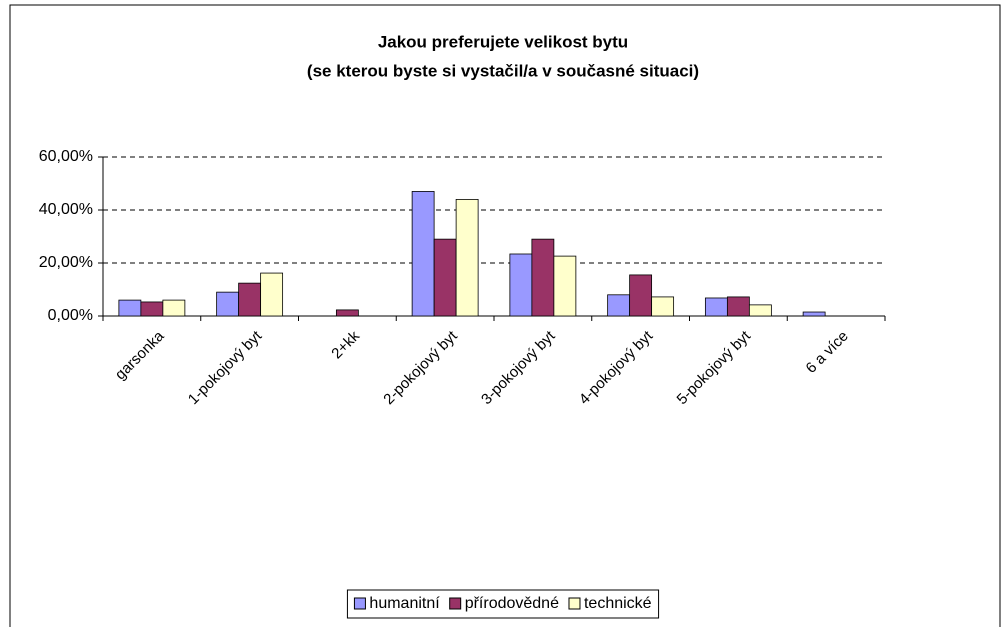 The width and height of the screenshot is (1006, 627). What do you see at coordinates (503, 41) in the screenshot?
I see `chart-title: Jakou preferujete velikost bytu` at bounding box center [503, 41].